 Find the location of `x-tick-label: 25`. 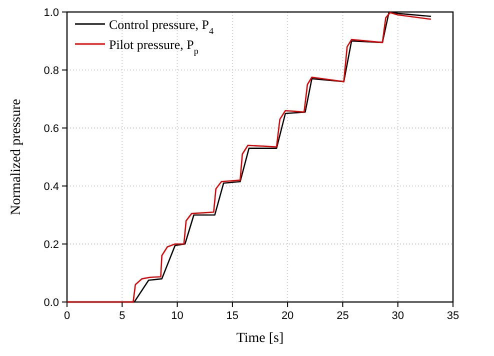

x-tick-label: 25 is located at coordinates (342, 316).